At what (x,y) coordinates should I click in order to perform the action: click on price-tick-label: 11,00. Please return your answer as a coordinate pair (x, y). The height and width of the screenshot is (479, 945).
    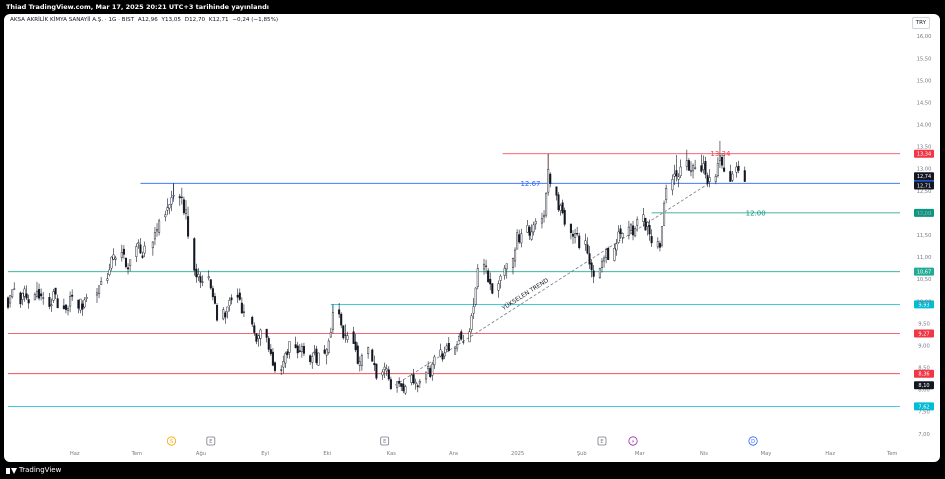
    Looking at the image, I should click on (924, 258).